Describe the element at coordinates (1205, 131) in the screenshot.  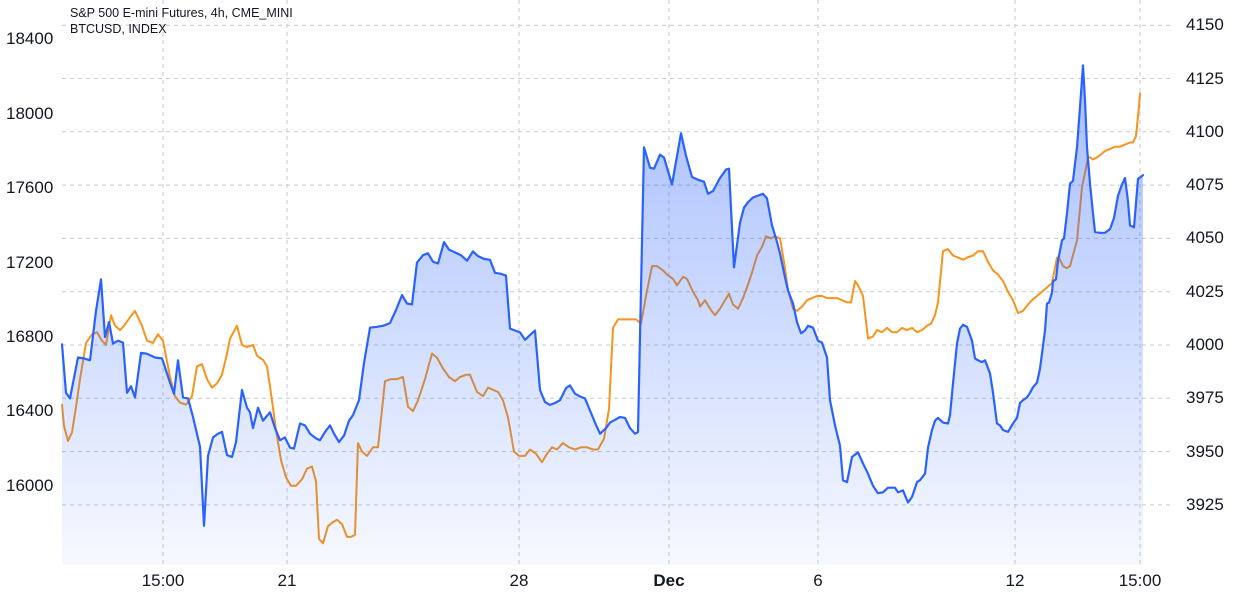
I see `price-tick-right: 4100` at that location.